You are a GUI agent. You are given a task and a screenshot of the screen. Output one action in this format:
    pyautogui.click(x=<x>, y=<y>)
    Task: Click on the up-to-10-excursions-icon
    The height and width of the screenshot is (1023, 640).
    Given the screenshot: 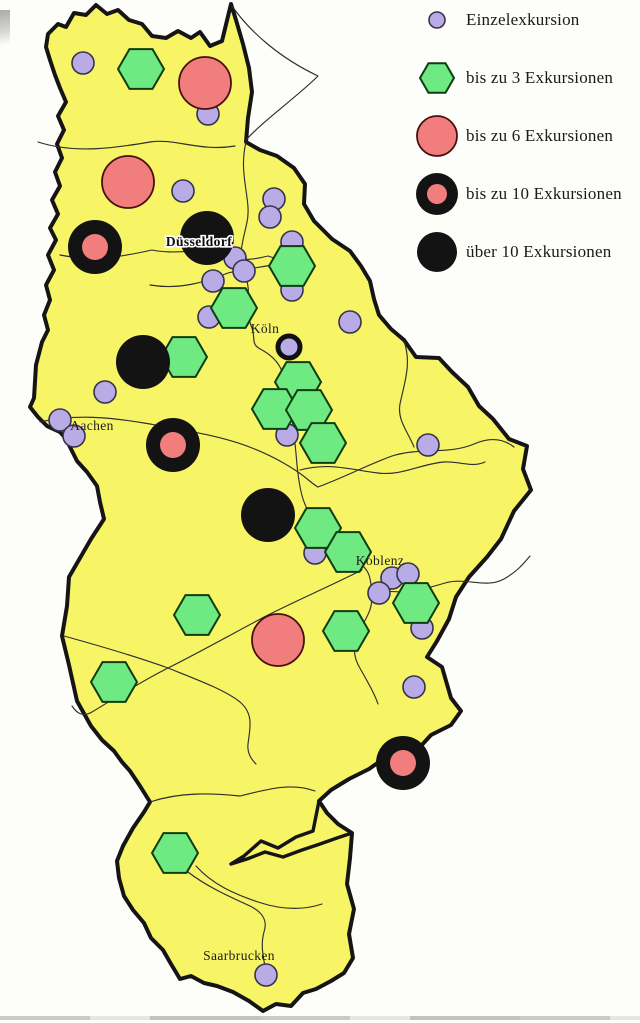 What is the action you would take?
    pyautogui.click(x=437, y=194)
    